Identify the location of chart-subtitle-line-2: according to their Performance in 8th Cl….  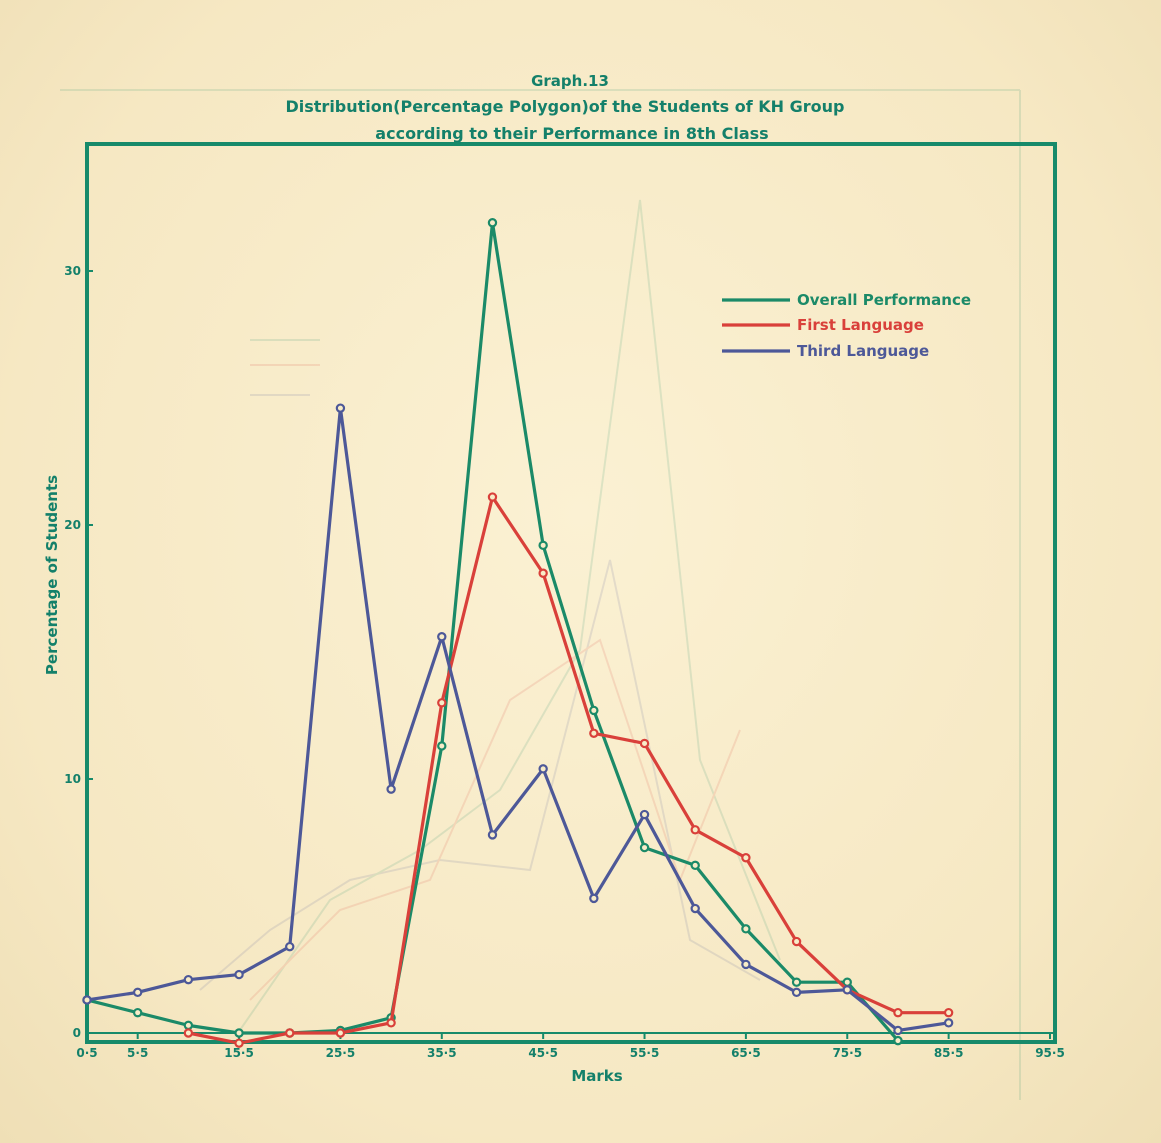
(571, 133).